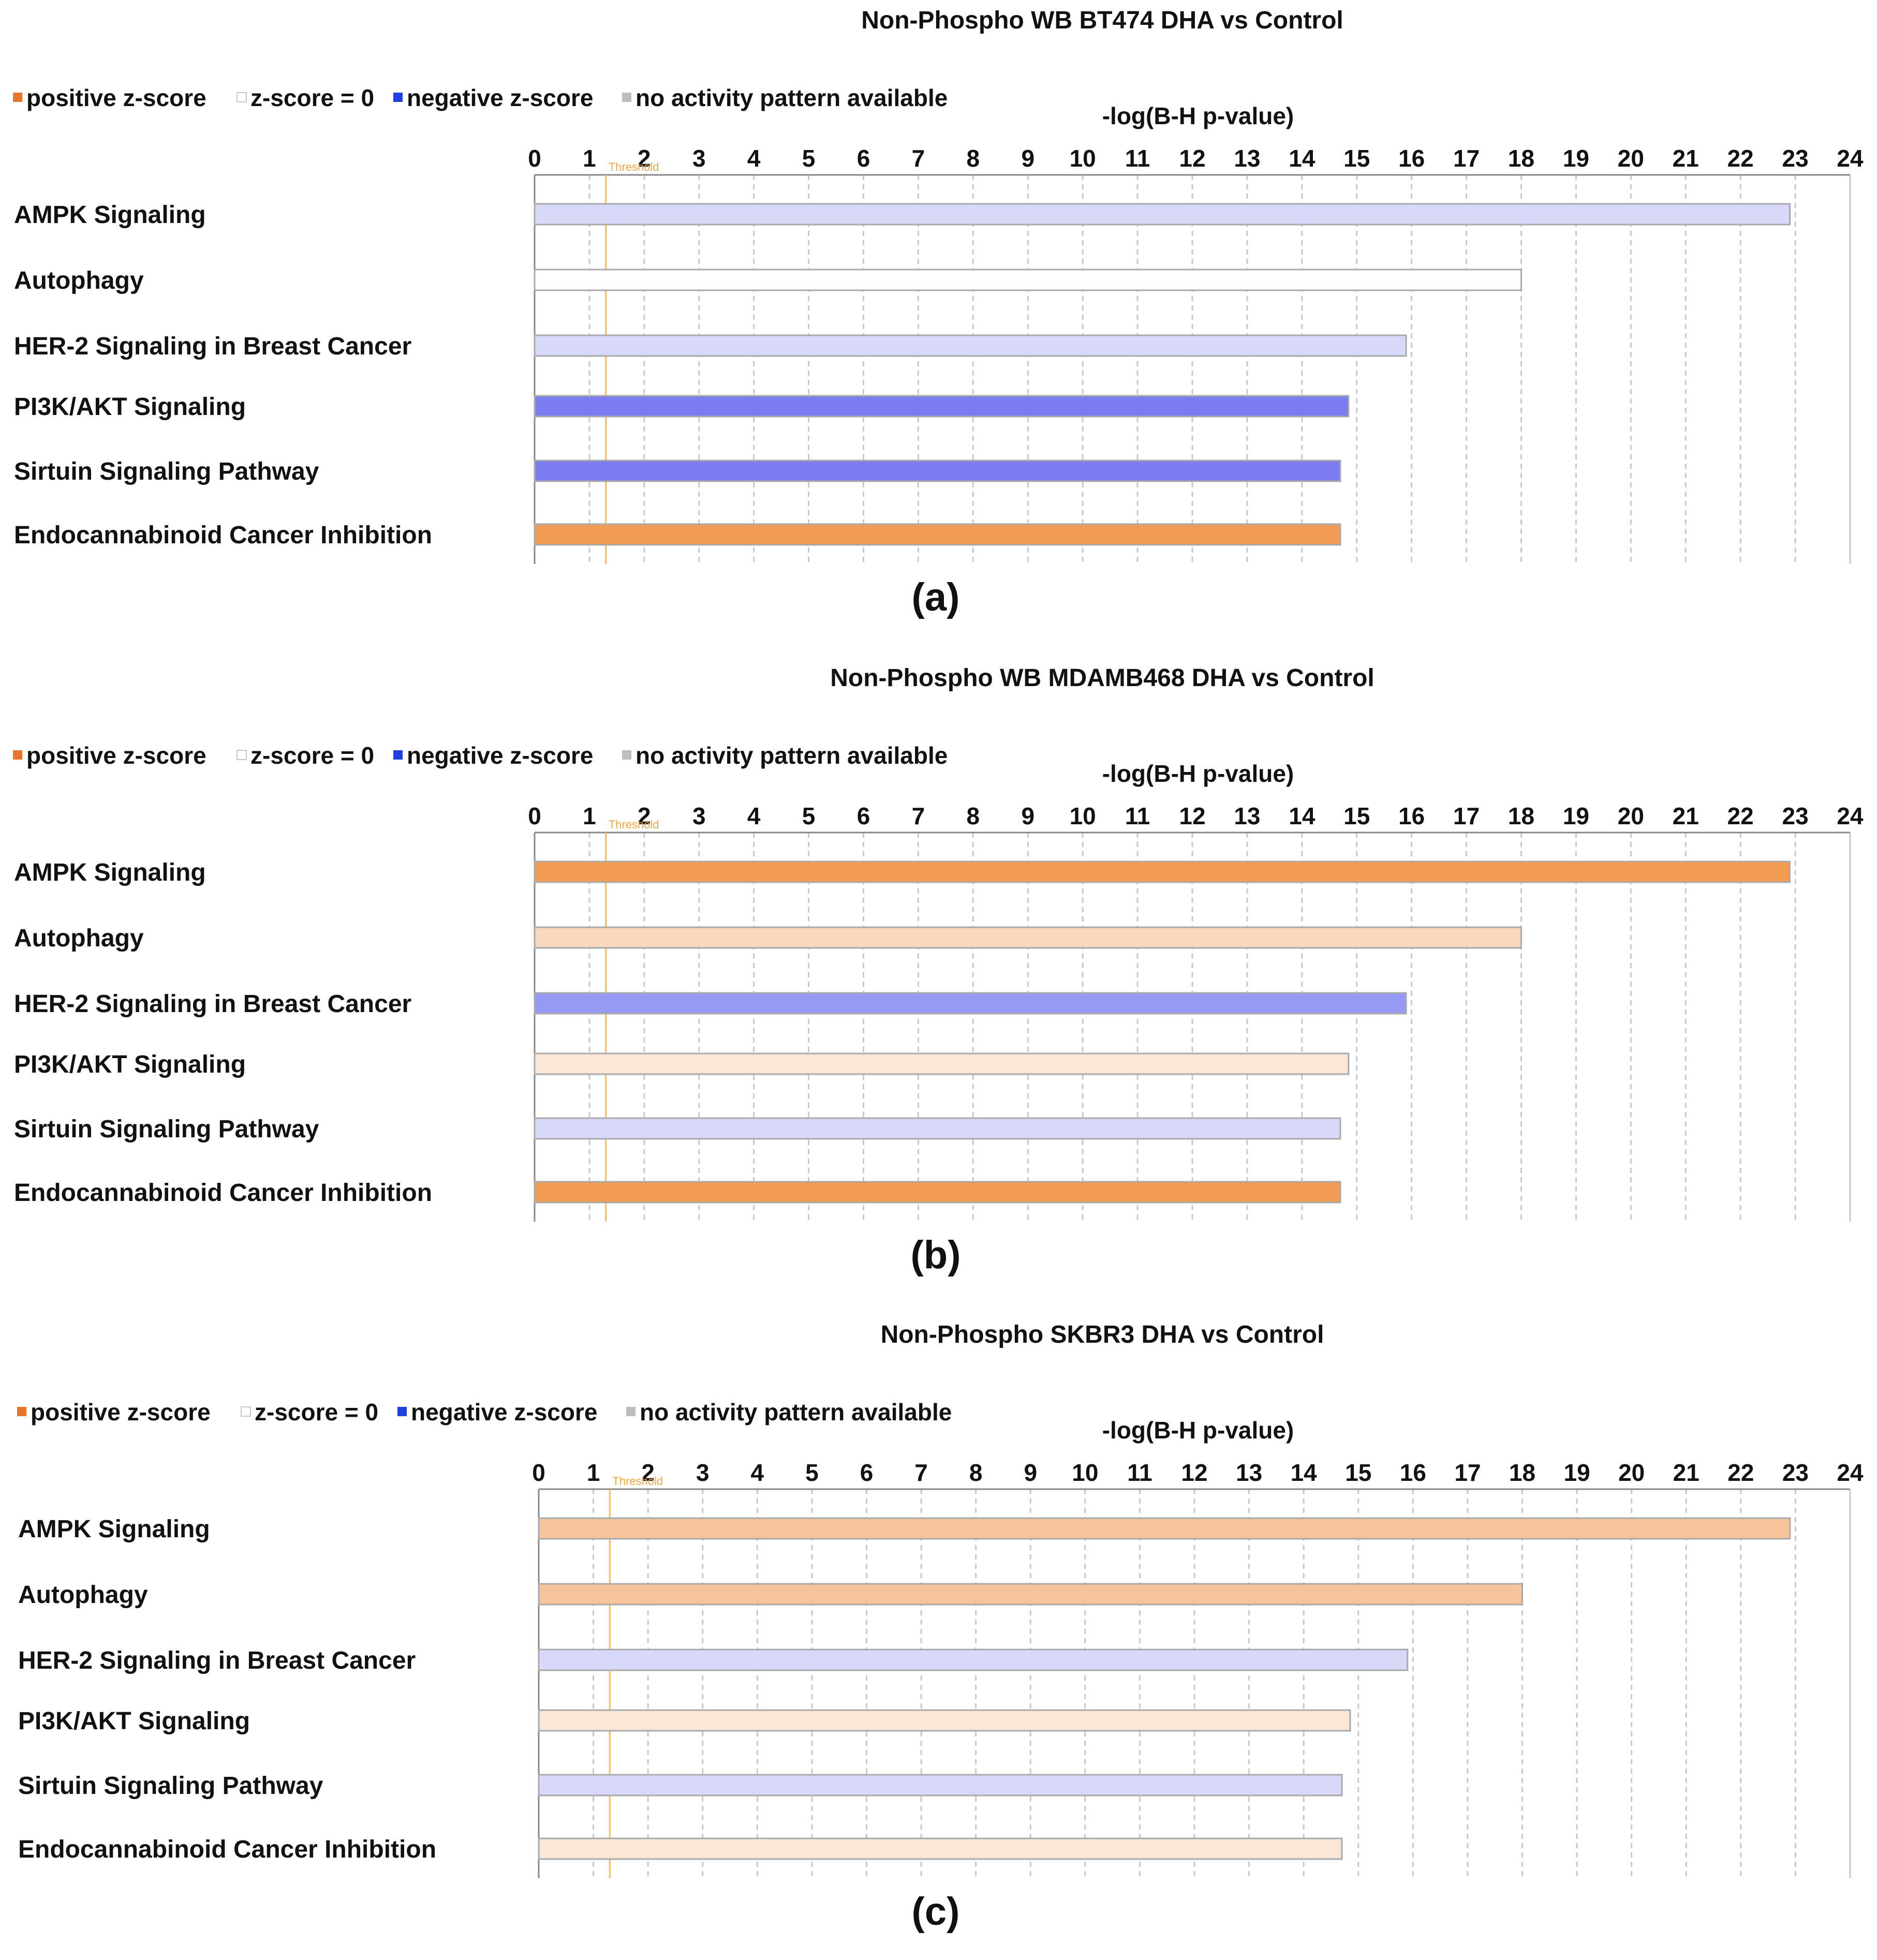  I want to click on x-tick-label: 7, so click(921, 1472).